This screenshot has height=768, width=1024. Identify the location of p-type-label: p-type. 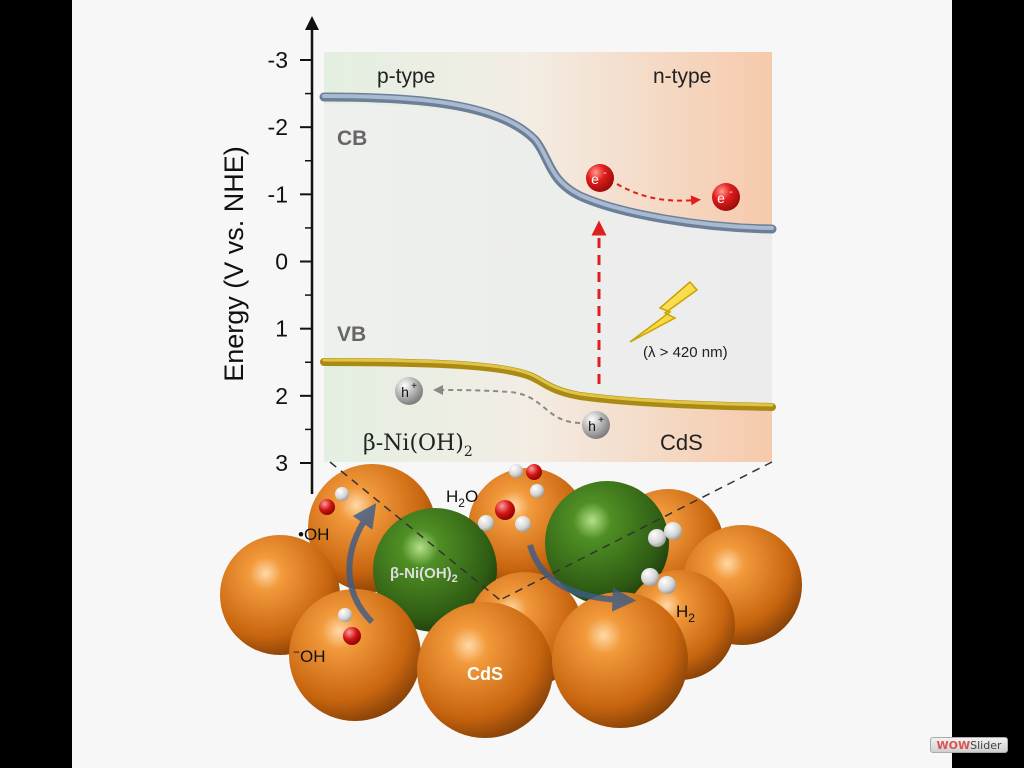
(406, 76).